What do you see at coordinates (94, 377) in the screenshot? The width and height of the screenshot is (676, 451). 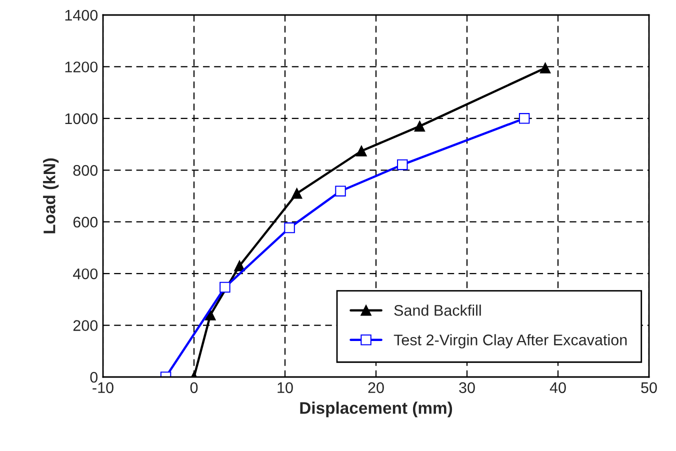 I see `y-tick-label: 0` at bounding box center [94, 377].